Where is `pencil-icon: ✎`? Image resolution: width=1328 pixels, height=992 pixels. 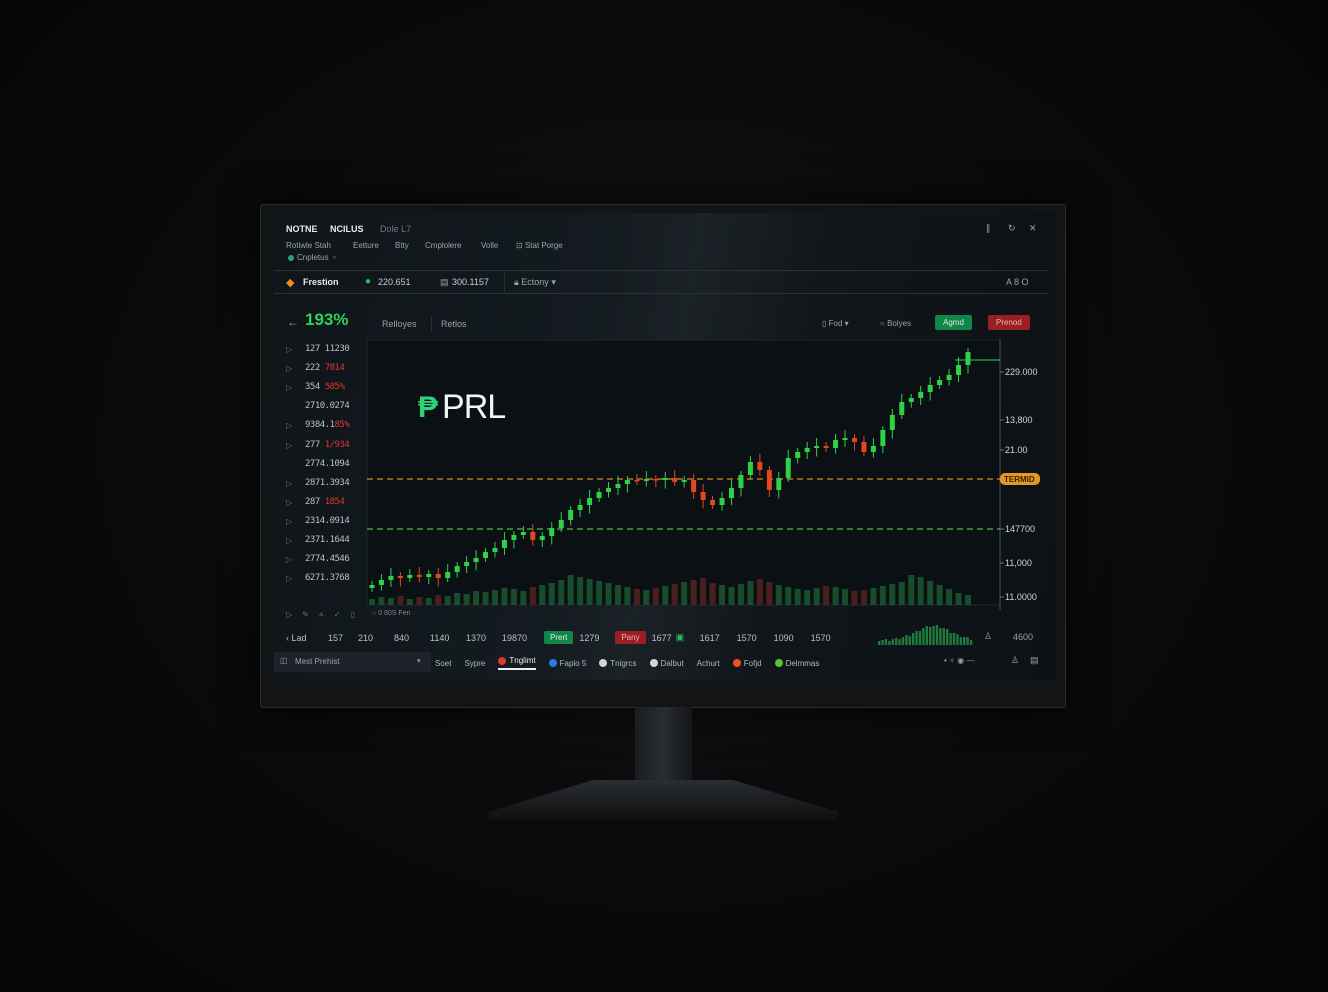 pencil-icon: ✎ is located at coordinates (305, 614).